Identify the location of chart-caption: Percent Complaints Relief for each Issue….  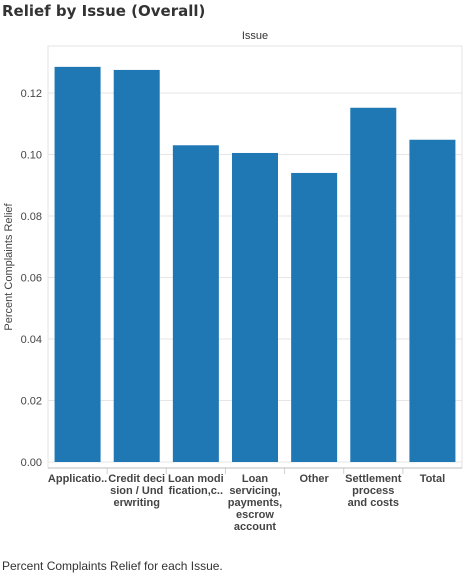
(112, 566).